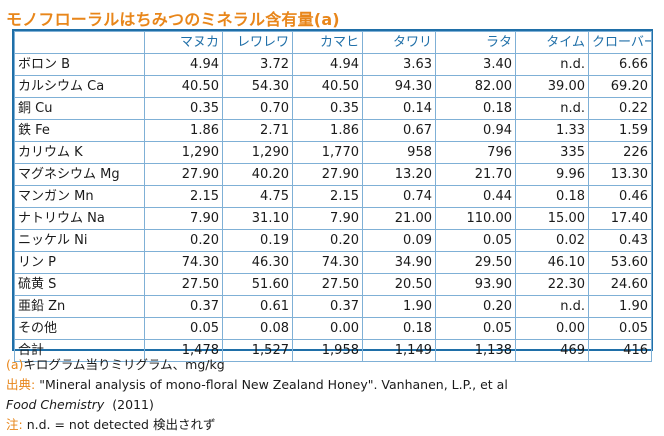  What do you see at coordinates (183, 196) in the screenshot?
I see `table-cell: 2.15` at bounding box center [183, 196].